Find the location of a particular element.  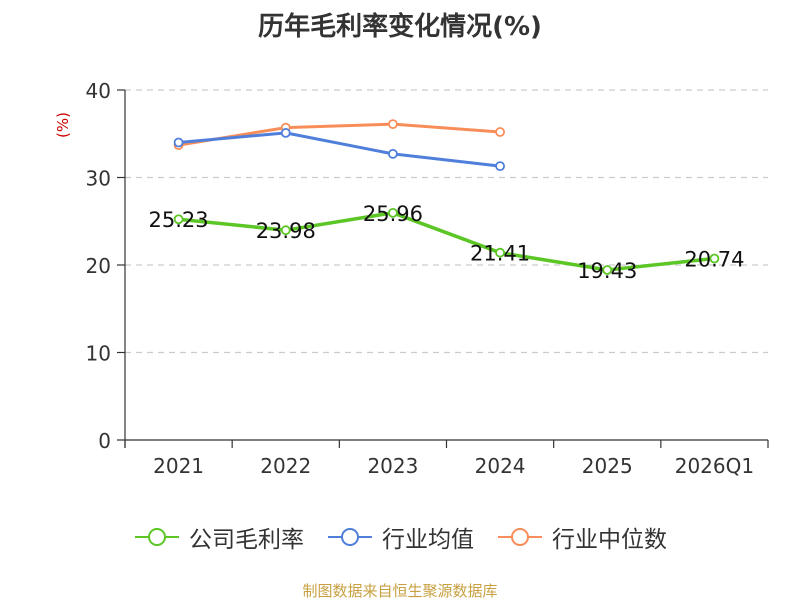

x-tick-label-1: 2022 is located at coordinates (285, 466).